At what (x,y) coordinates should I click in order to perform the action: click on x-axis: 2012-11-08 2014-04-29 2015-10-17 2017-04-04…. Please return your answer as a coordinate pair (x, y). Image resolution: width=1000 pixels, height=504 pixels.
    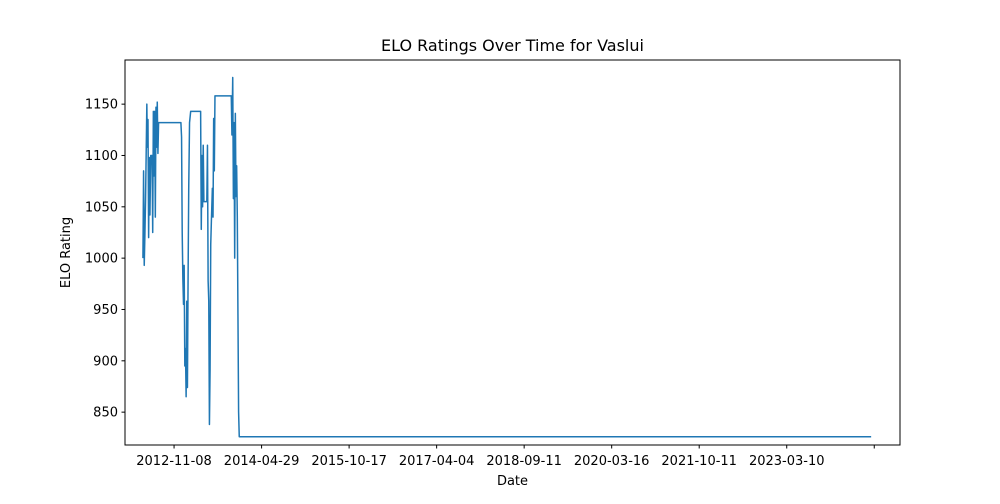
    Looking at the image, I should click on (505, 457).